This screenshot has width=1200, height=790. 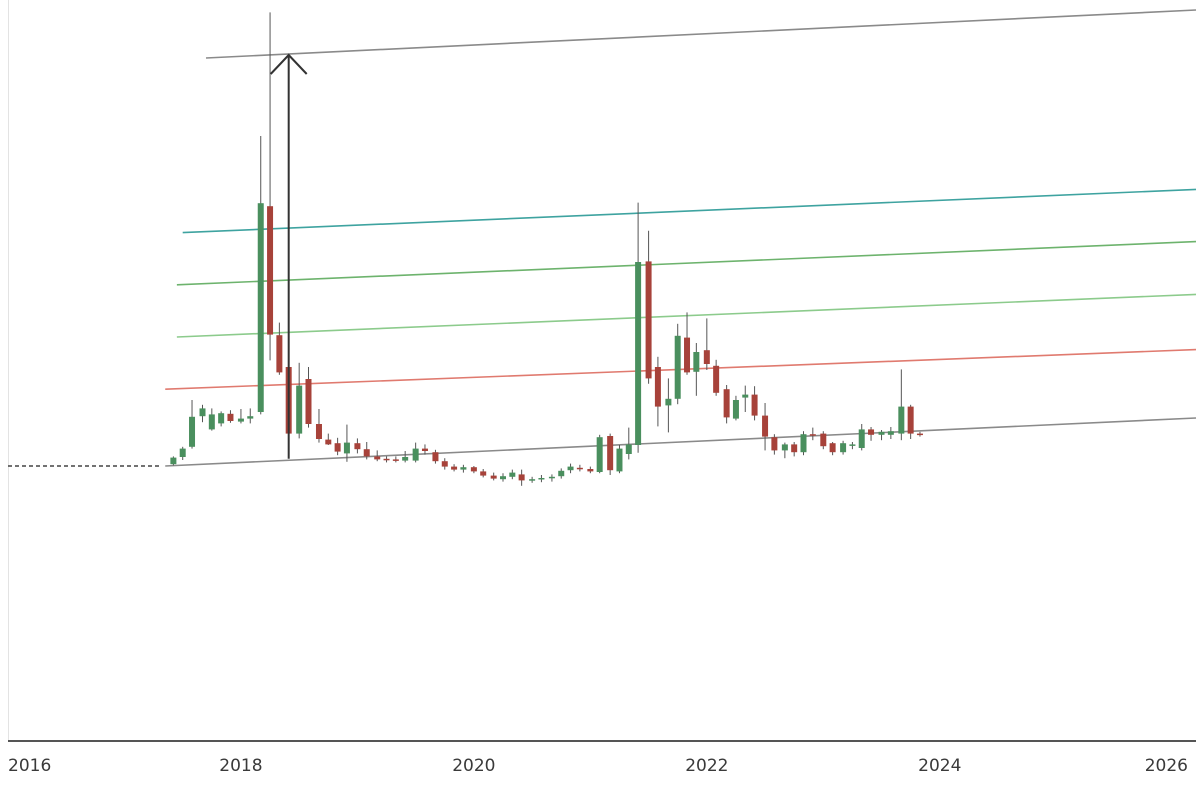 What do you see at coordinates (240, 766) in the screenshot?
I see `x-tick-label: 2018` at bounding box center [240, 766].